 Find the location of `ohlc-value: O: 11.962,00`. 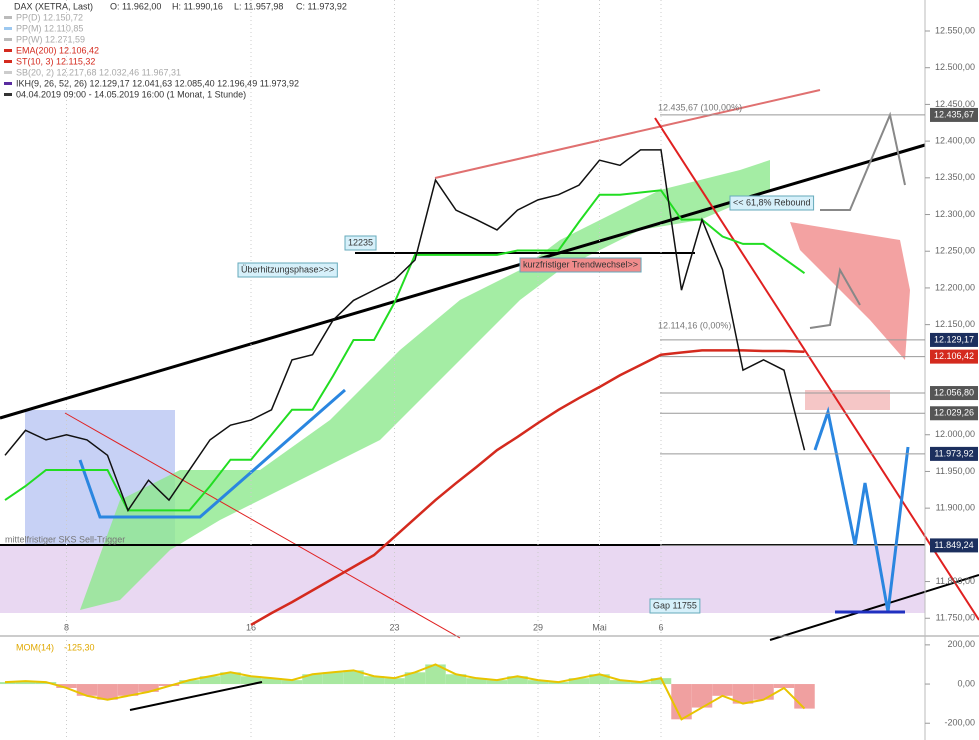

ohlc-value: O: 11.962,00 is located at coordinates (135, 6).